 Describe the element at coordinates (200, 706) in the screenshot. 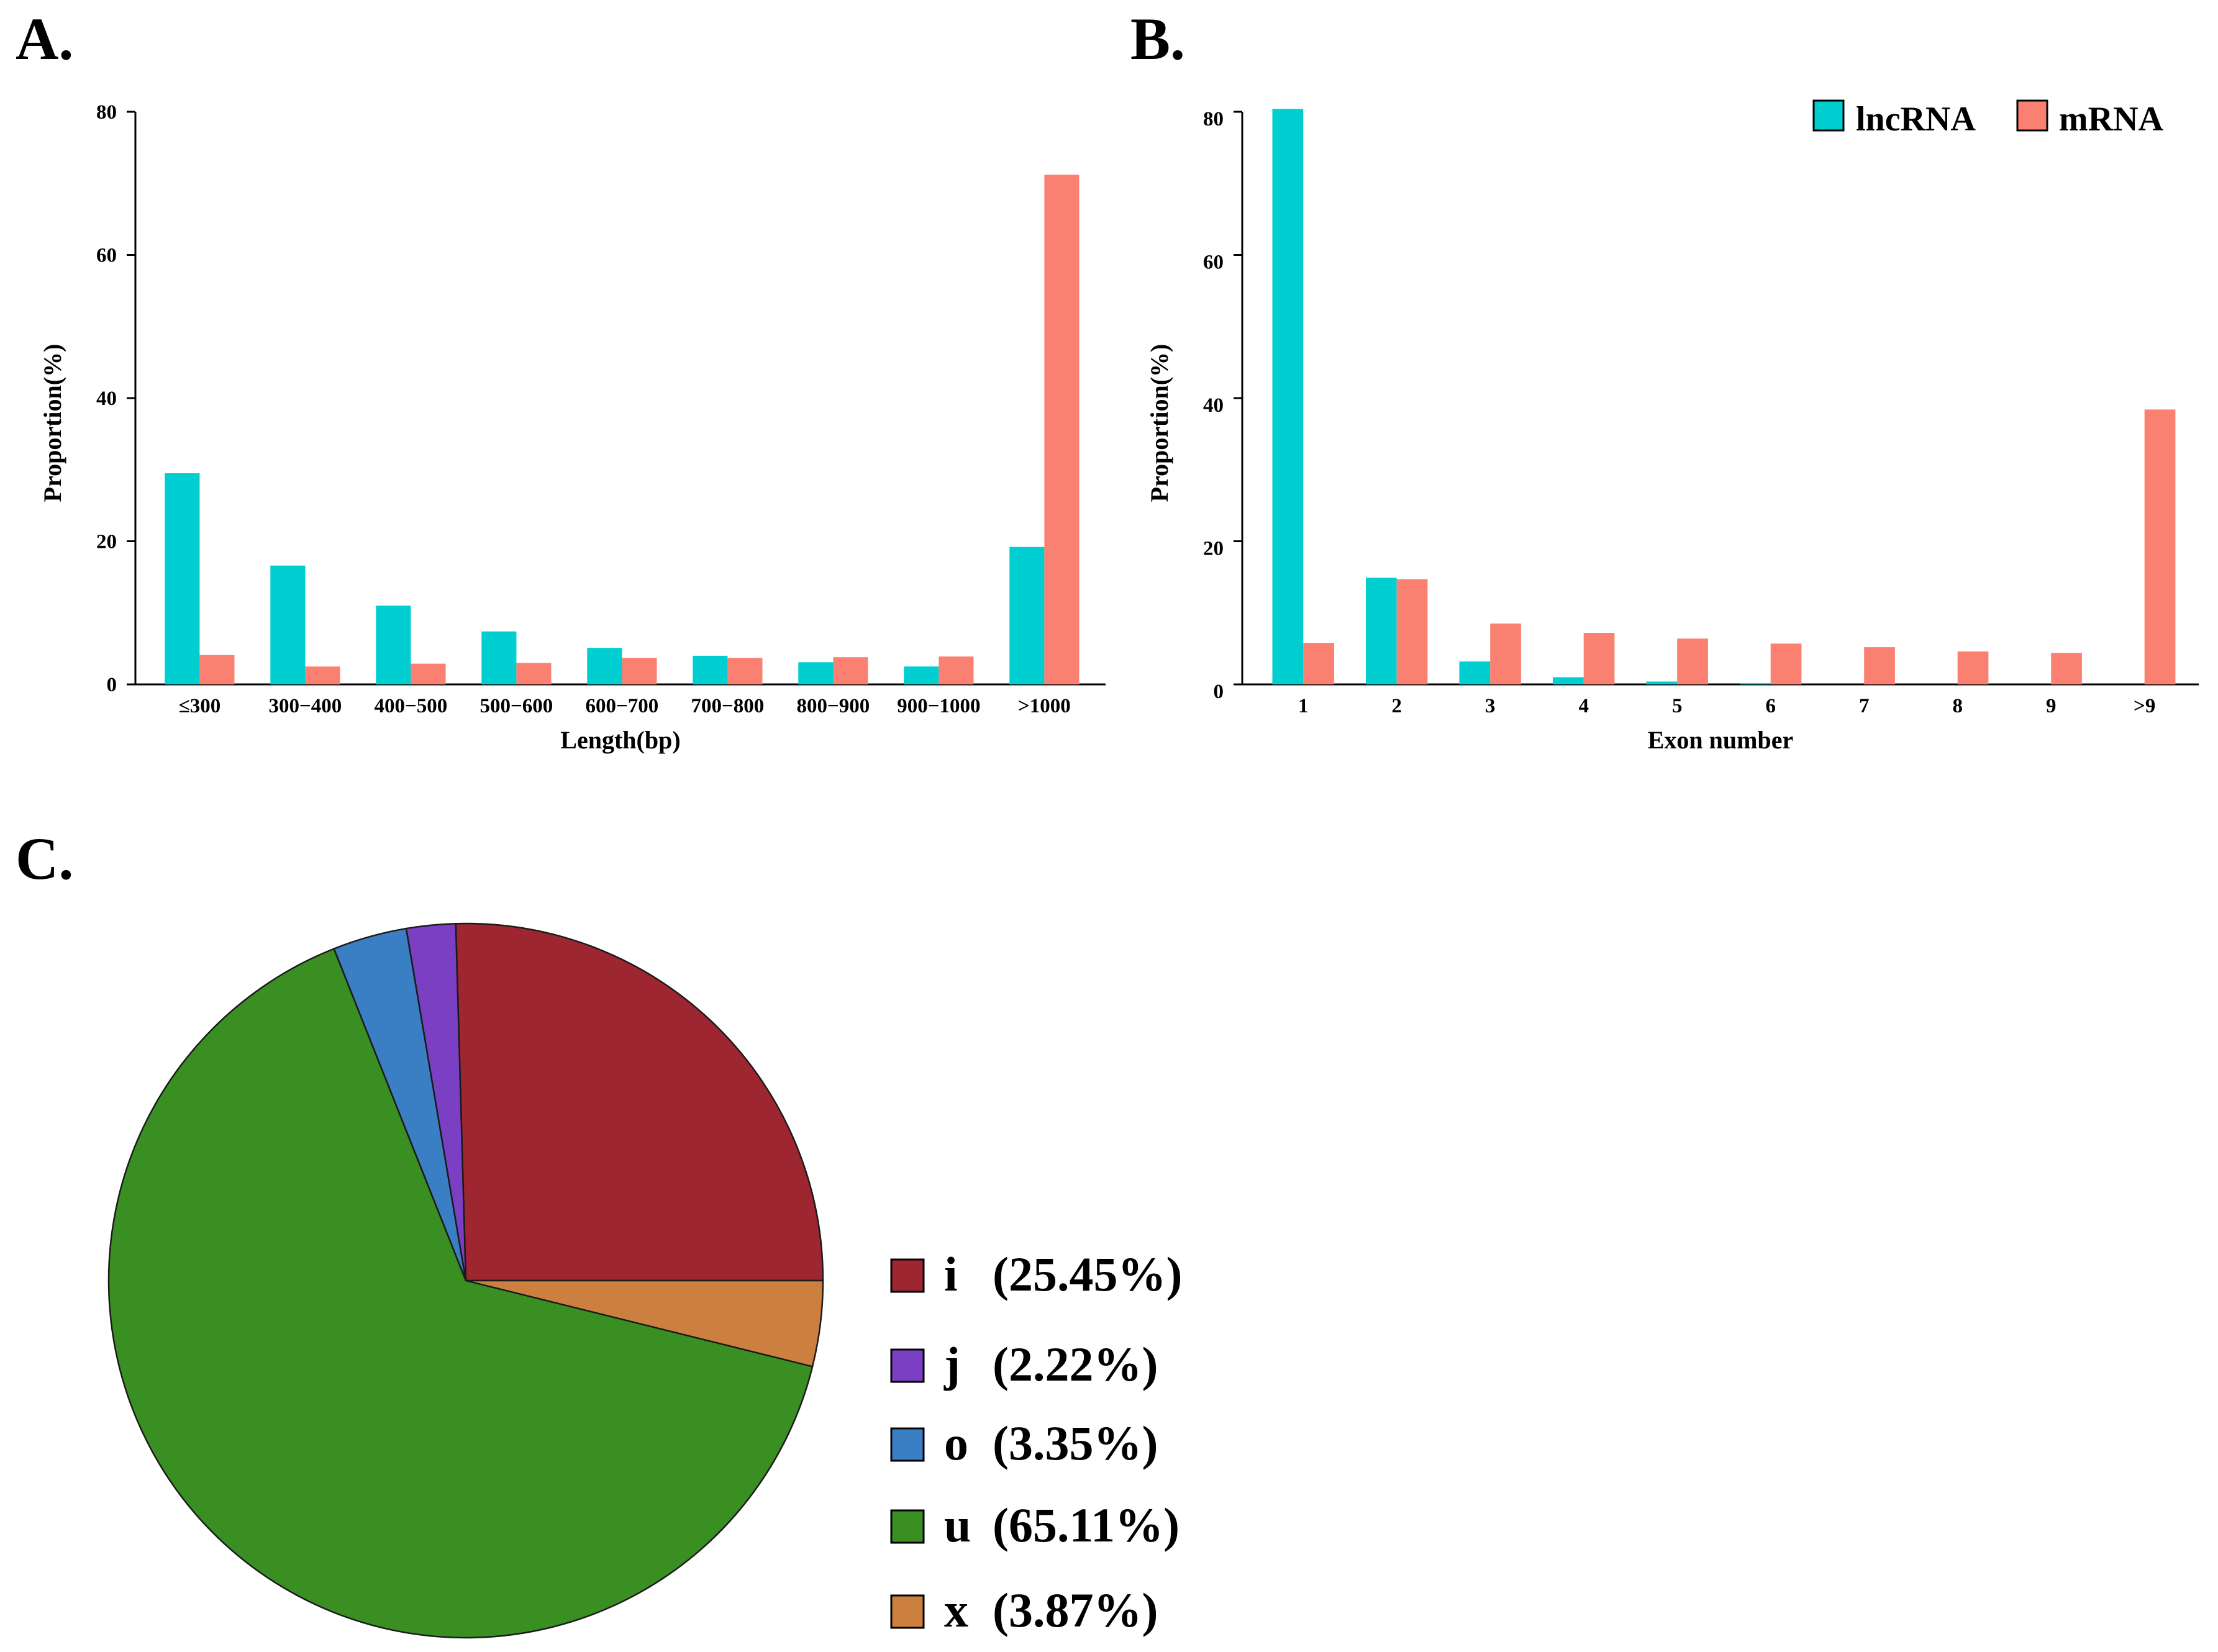

I see `x-tick-label: ≤300` at that location.